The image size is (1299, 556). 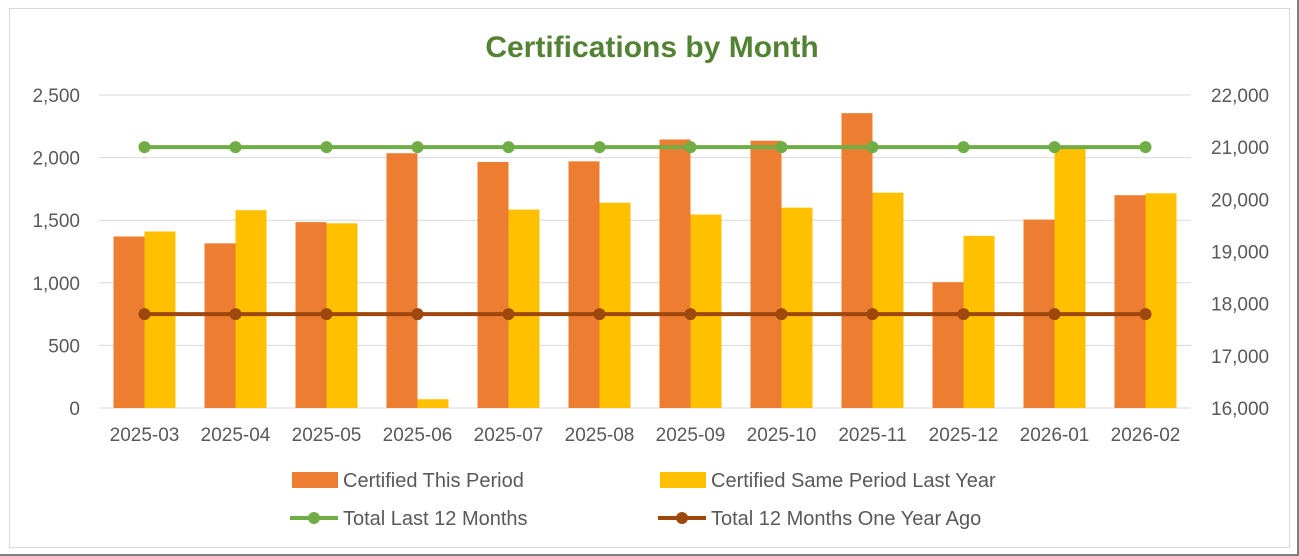 What do you see at coordinates (691, 435) in the screenshot?
I see `x-tick-label: 2025-09` at bounding box center [691, 435].